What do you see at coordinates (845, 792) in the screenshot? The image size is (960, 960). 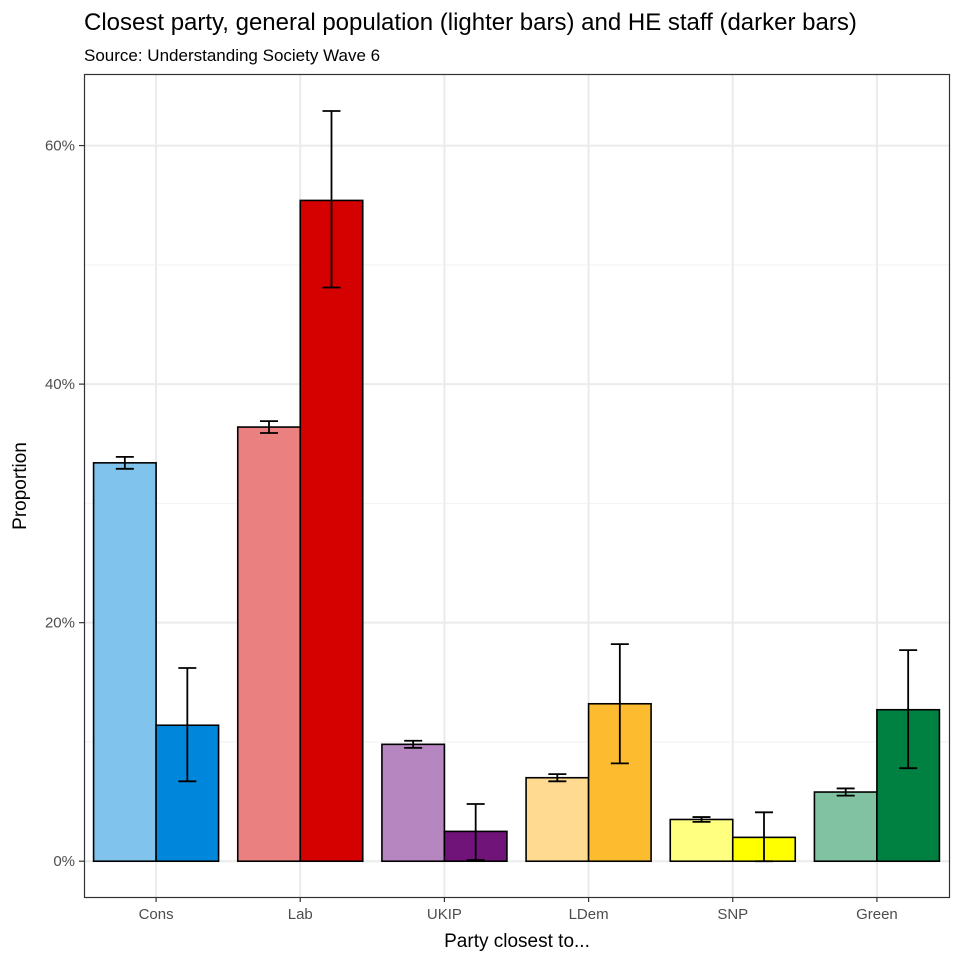 I see `error-bar-green-general-population` at bounding box center [845, 792].